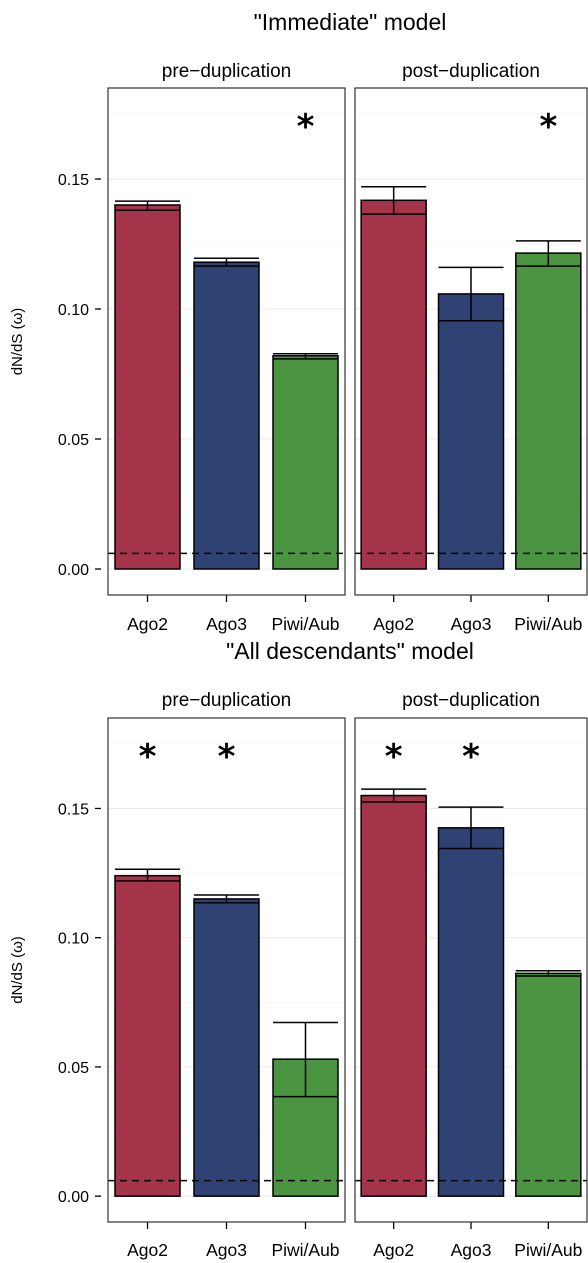  What do you see at coordinates (350, 651) in the screenshot?
I see `chart-title: "All descendants" model` at bounding box center [350, 651].